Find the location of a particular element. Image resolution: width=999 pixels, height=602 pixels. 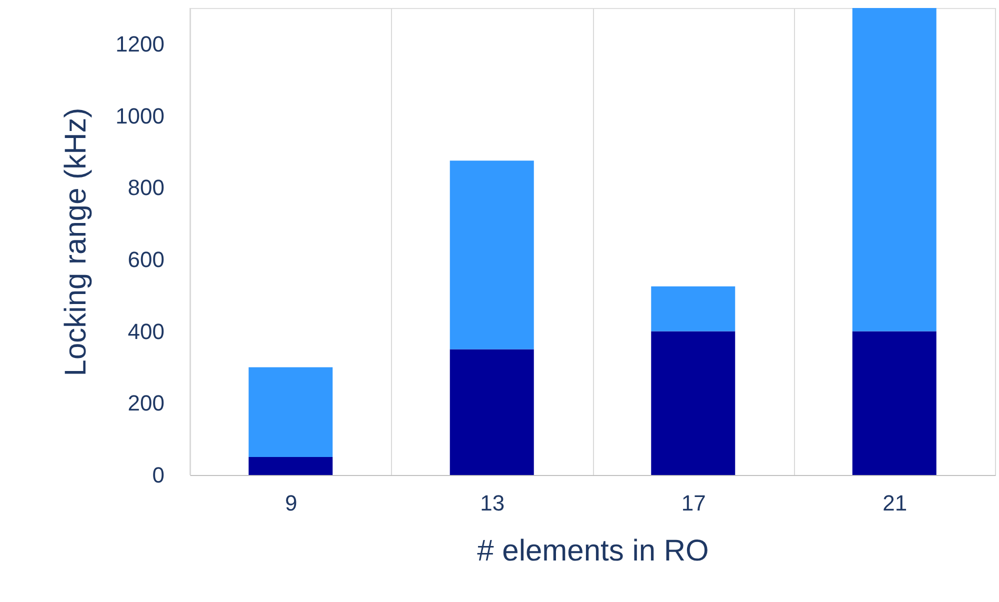

x-tick-label: 21 is located at coordinates (895, 503).